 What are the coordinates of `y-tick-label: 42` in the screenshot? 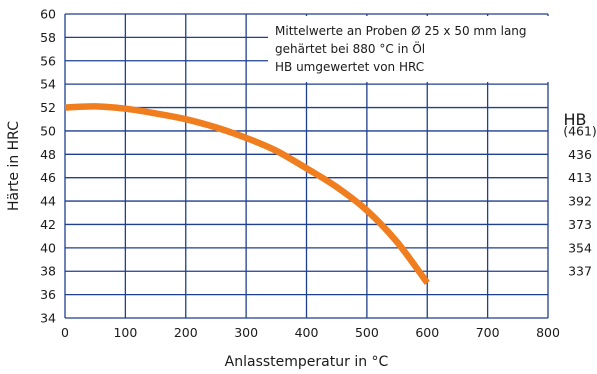 It's located at (48, 224).